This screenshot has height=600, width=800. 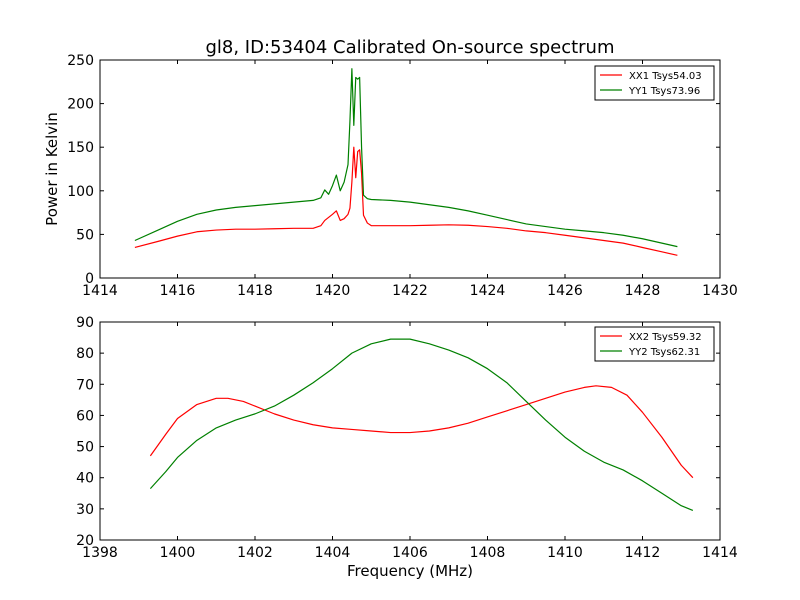 What do you see at coordinates (488, 553) in the screenshot?
I see `x-tick-label: 1408` at bounding box center [488, 553].